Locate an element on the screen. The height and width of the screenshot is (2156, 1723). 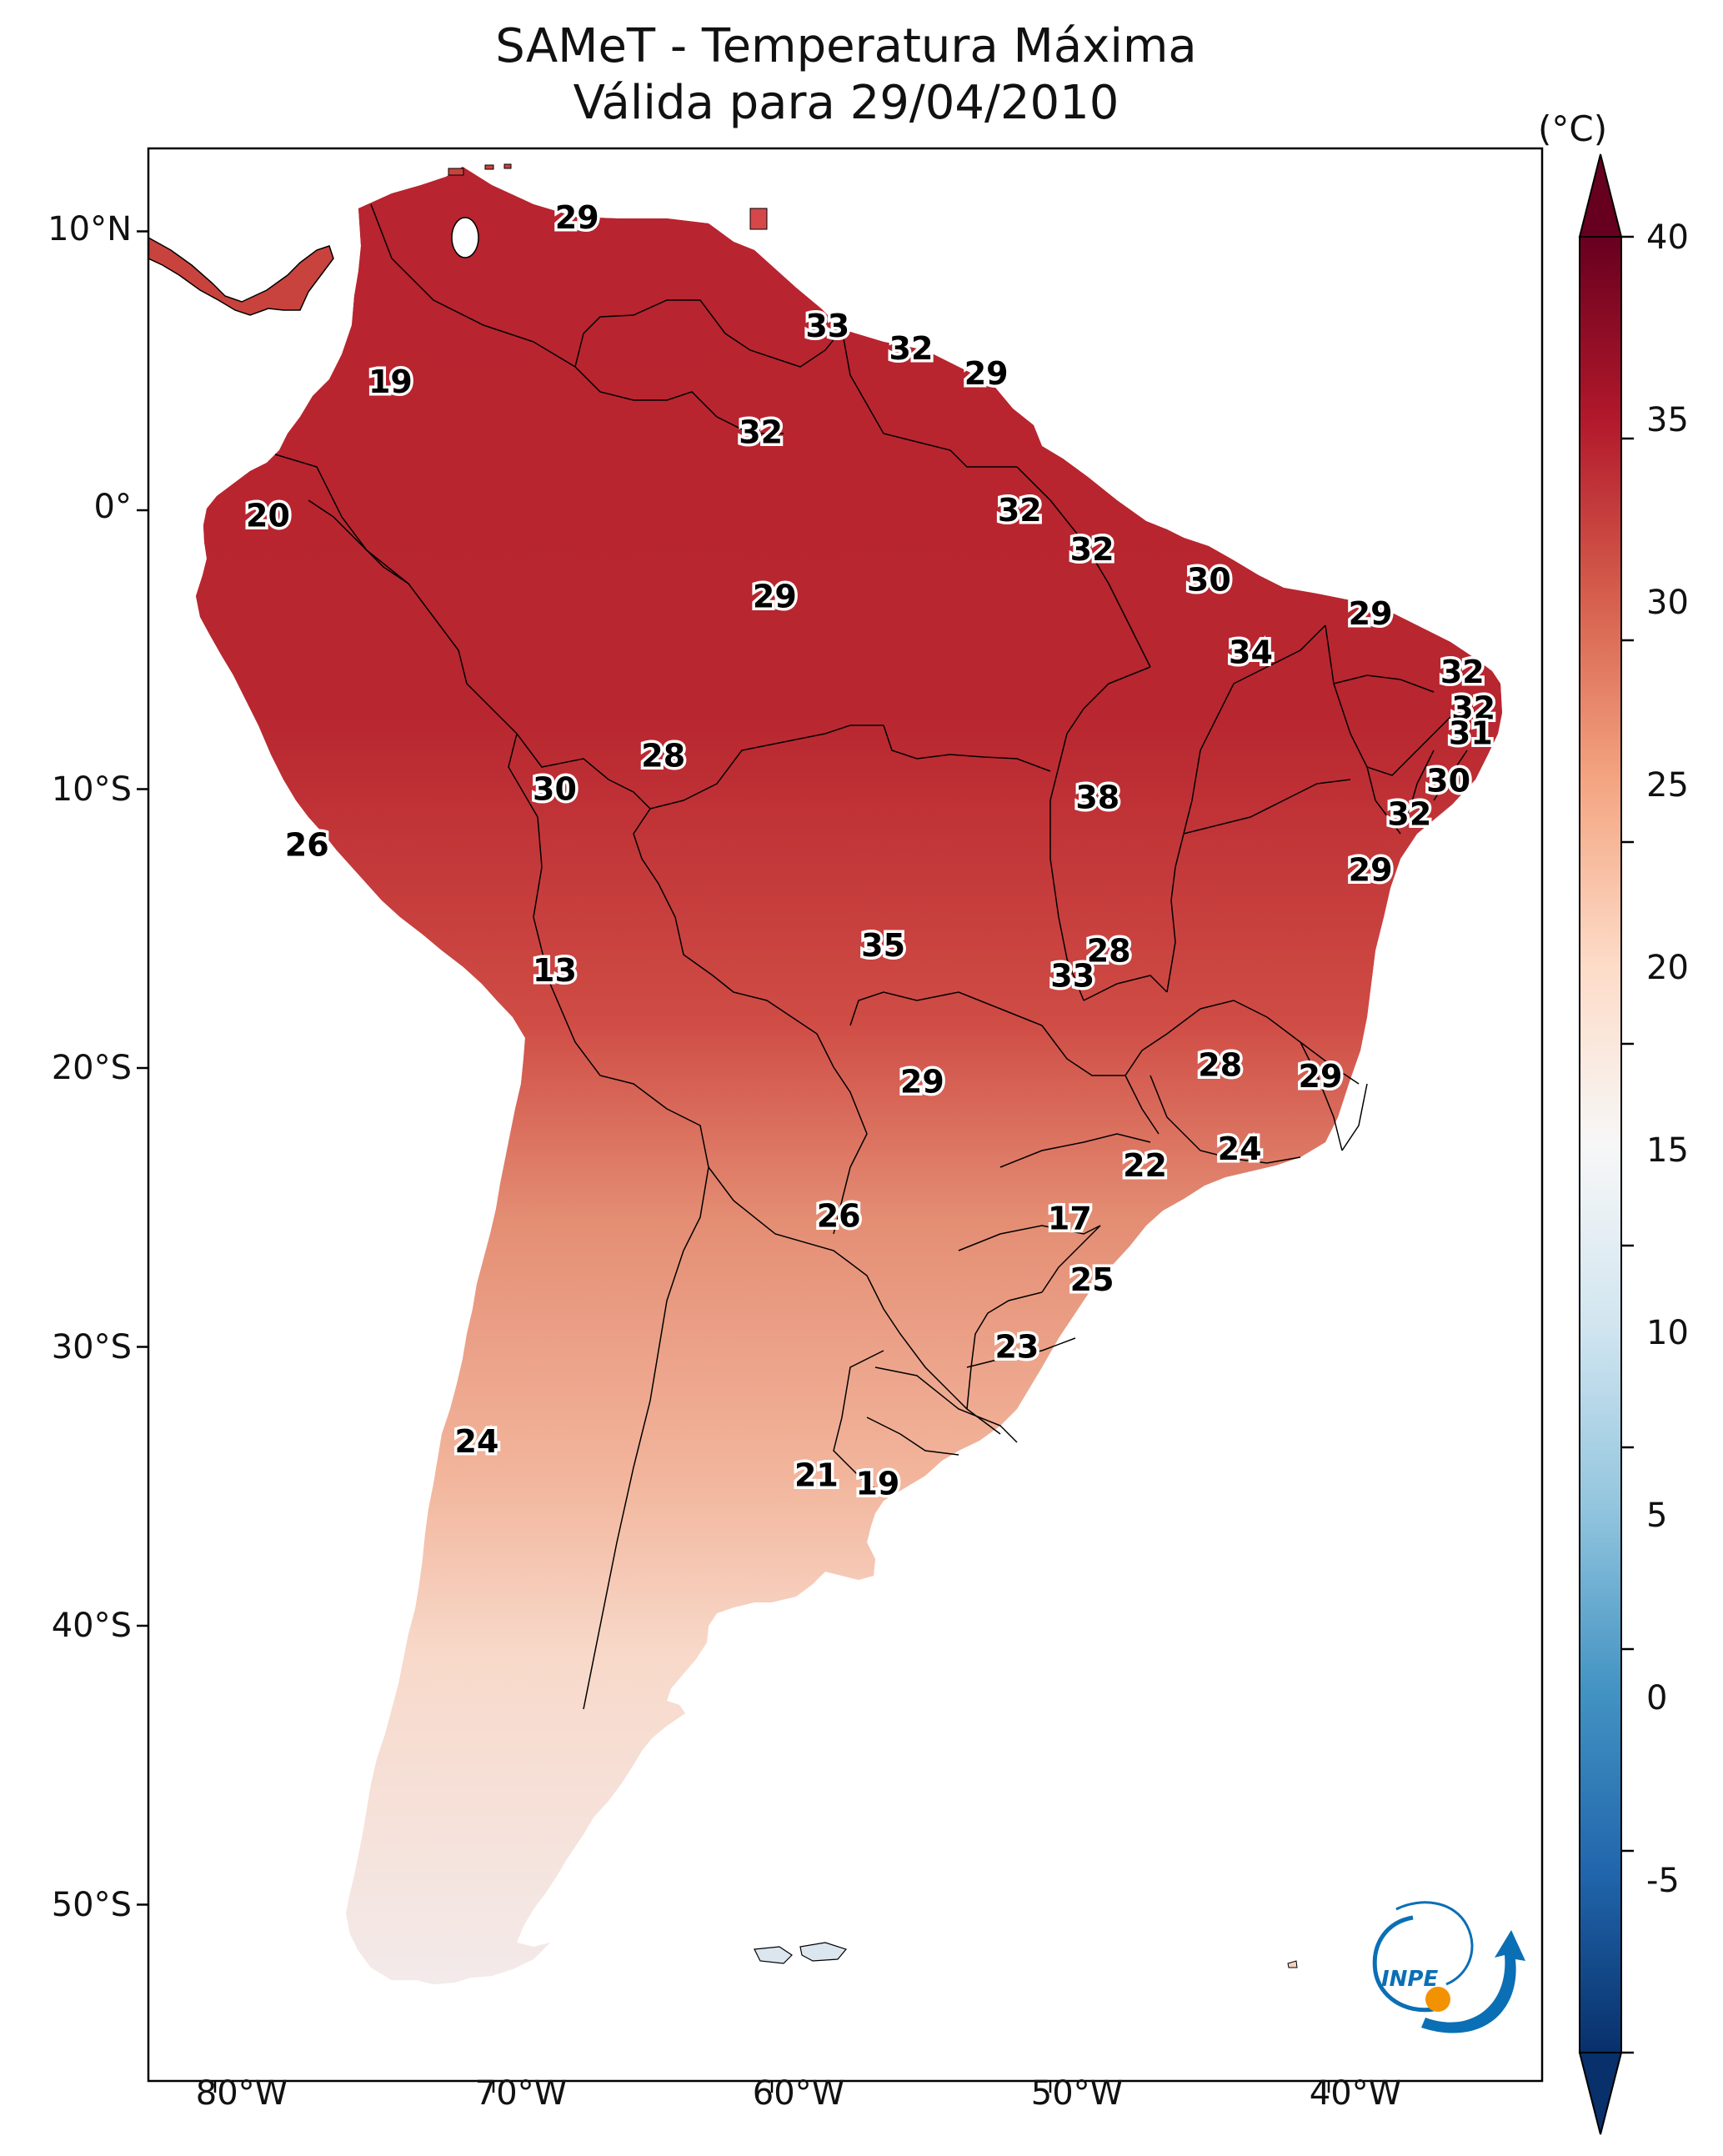
station-label-33: 26 is located at coordinates (839, 1215).